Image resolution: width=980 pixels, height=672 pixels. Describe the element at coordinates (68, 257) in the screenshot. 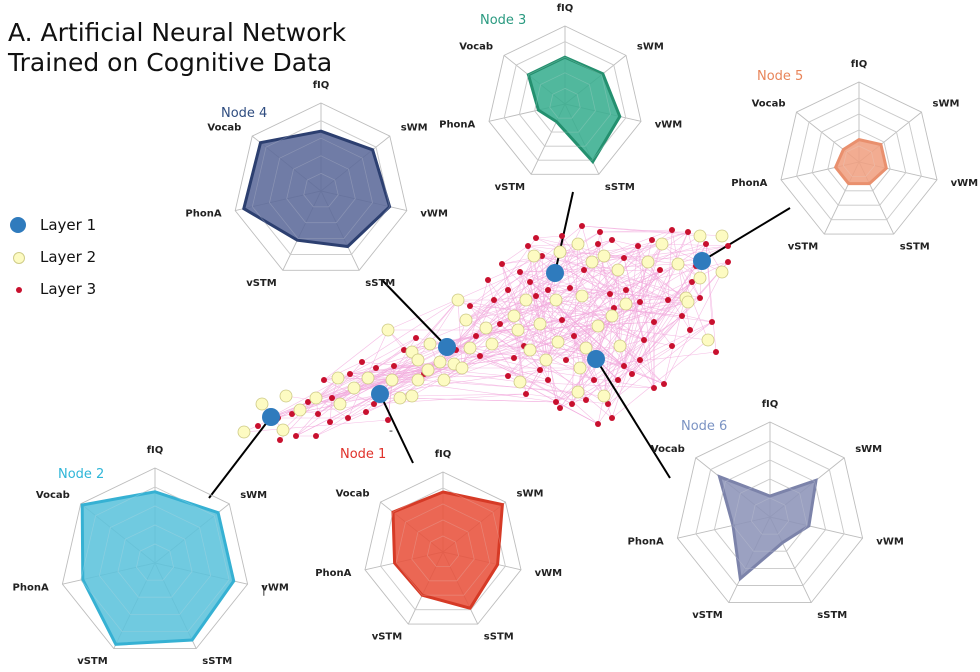

I see `legend-label-layer-2: Layer 2` at that location.